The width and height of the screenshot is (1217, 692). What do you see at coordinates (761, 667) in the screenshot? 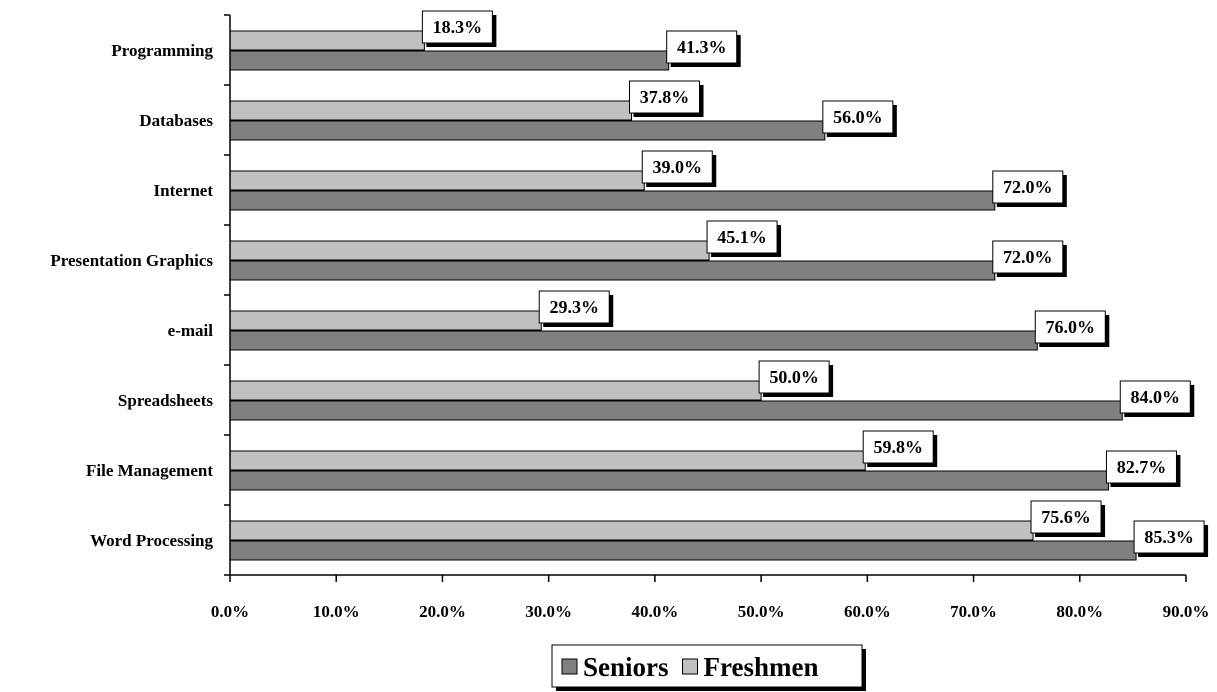
I see `legend-label-freshmen: Freshmen` at bounding box center [761, 667].